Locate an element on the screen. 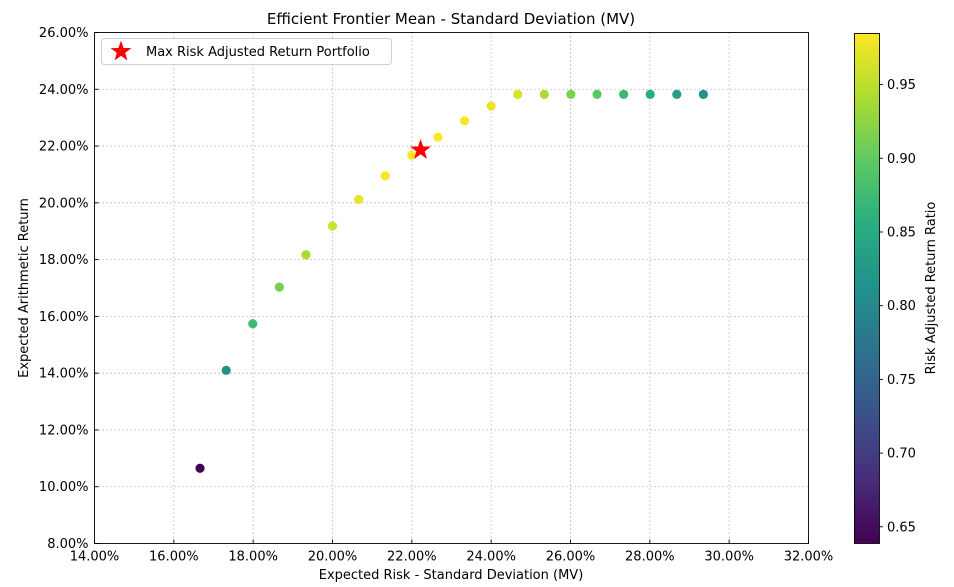 Image resolution: width=954 pixels, height=587 pixels. x-tick-label: 18.00% is located at coordinates (253, 557).